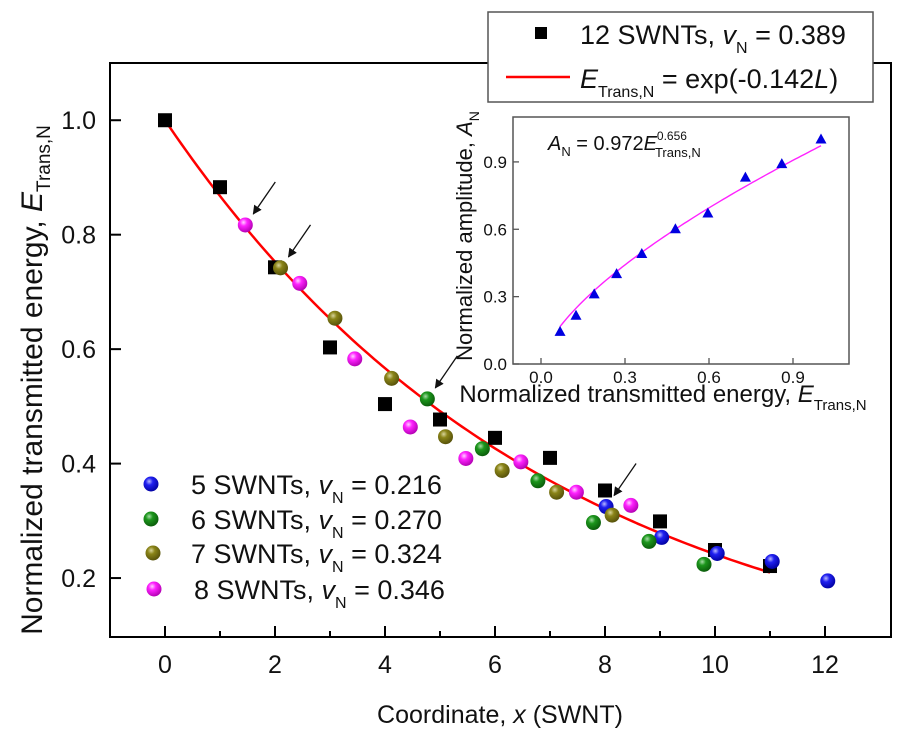  What do you see at coordinates (78, 236) in the screenshot?
I see `y-tick-label: 0.8` at bounding box center [78, 236].